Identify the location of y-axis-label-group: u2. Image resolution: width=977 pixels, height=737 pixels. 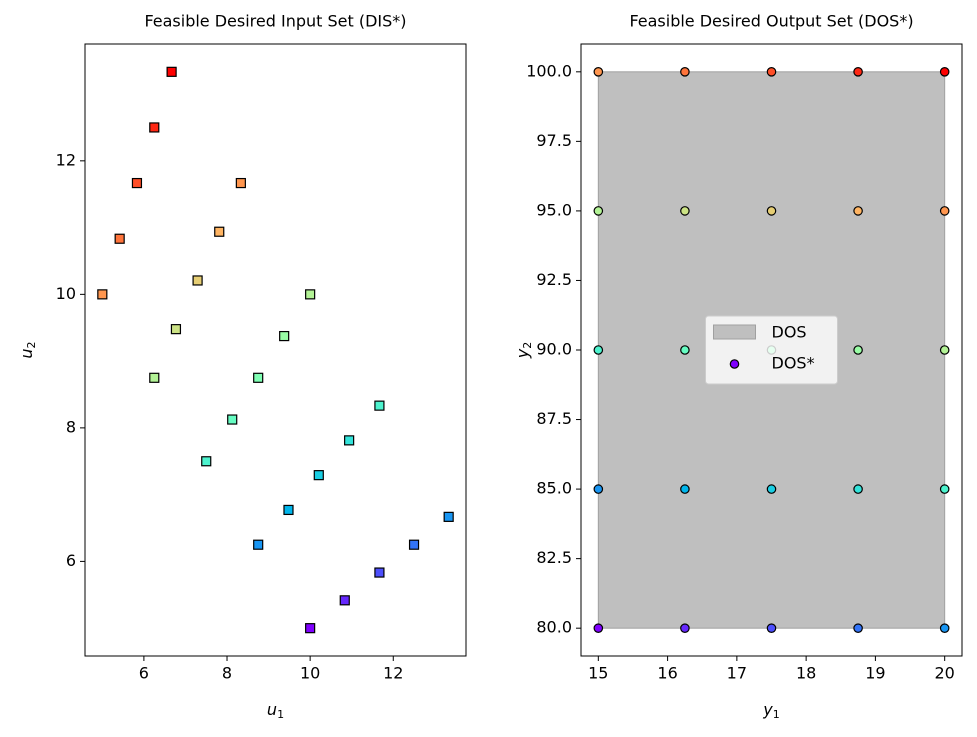
(28, 349).